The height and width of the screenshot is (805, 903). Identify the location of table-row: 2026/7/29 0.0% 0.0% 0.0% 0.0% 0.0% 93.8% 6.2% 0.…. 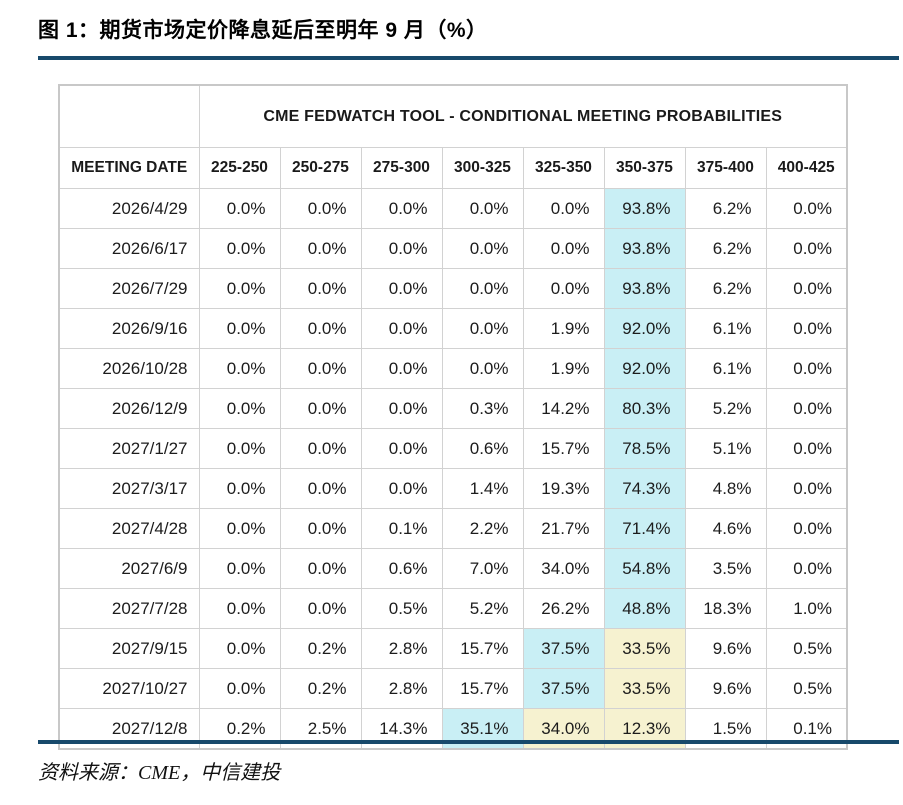
(453, 288).